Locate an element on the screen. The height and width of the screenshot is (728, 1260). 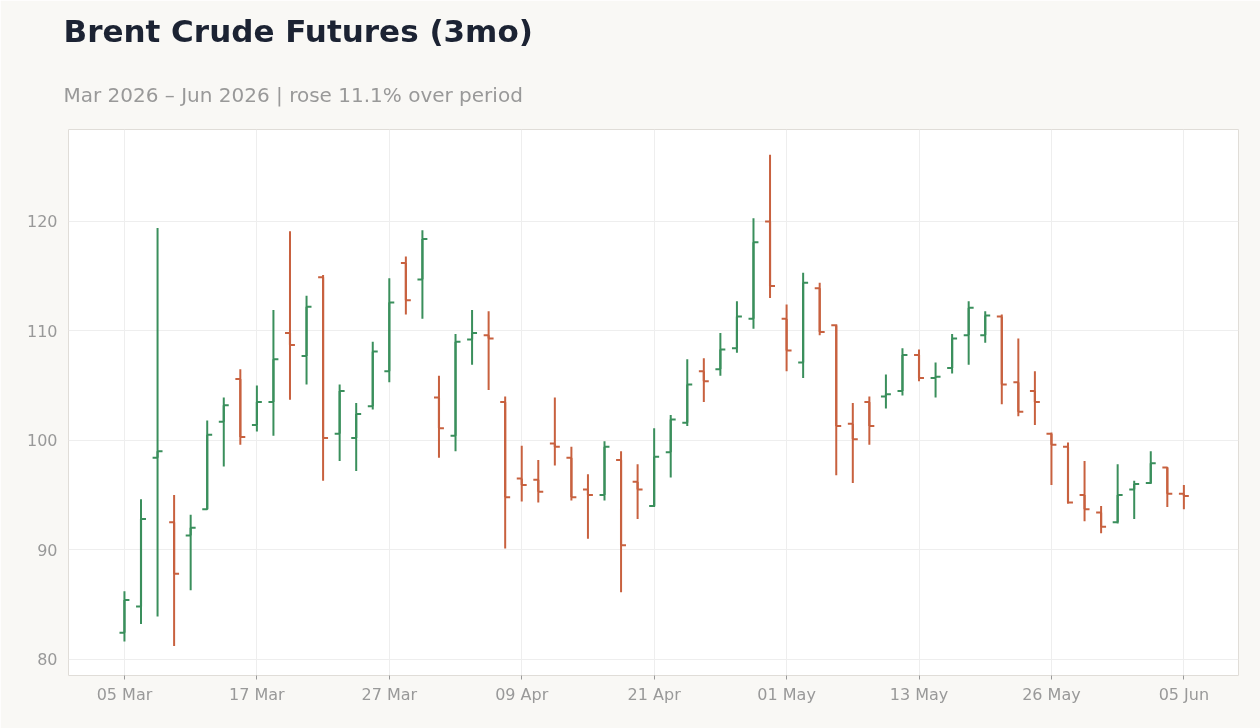
x-tick-label: 01 May is located at coordinates (786, 694).